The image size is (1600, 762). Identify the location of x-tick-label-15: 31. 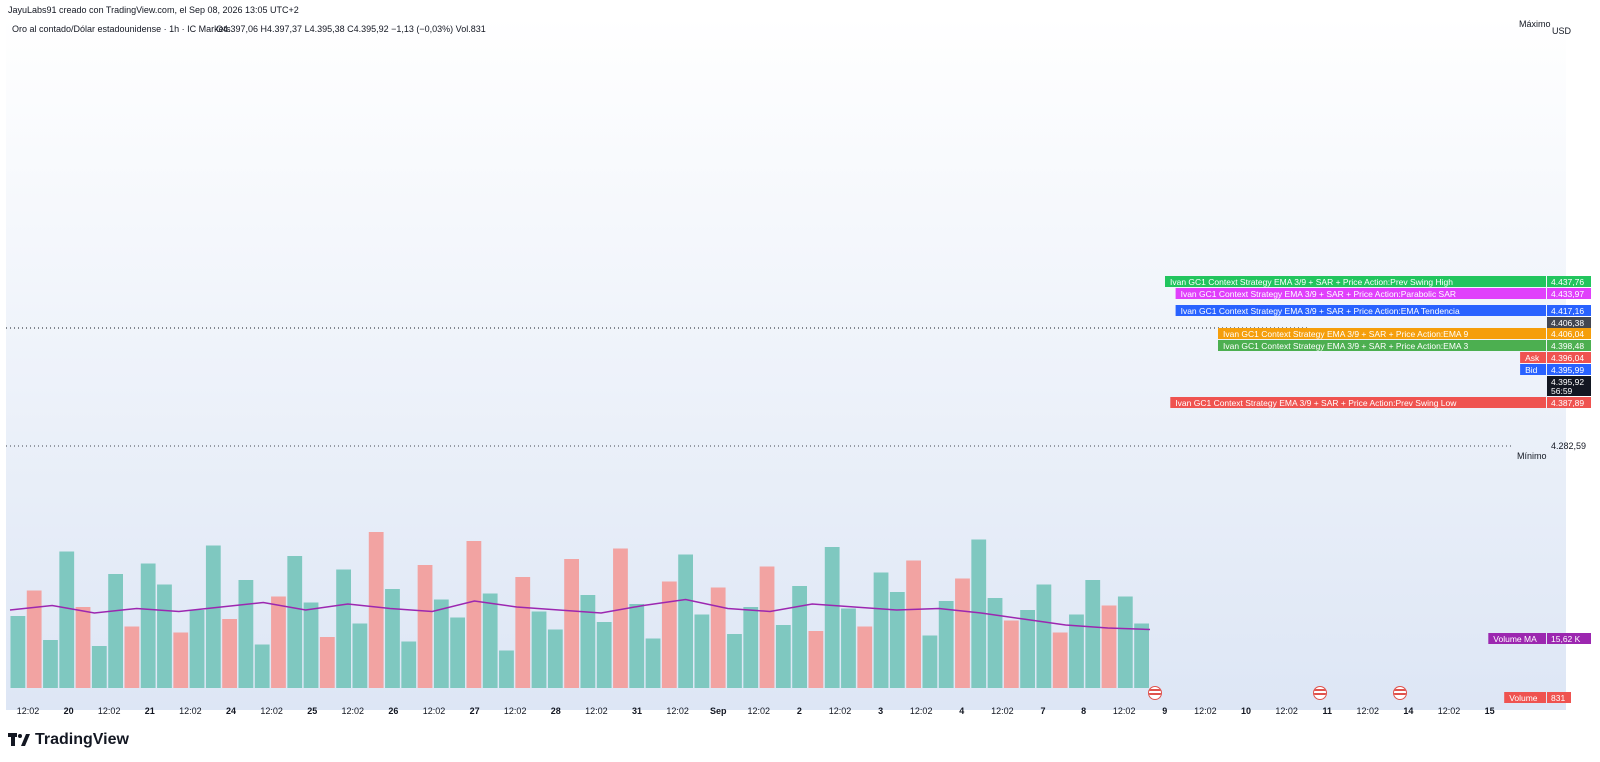
(637, 711).